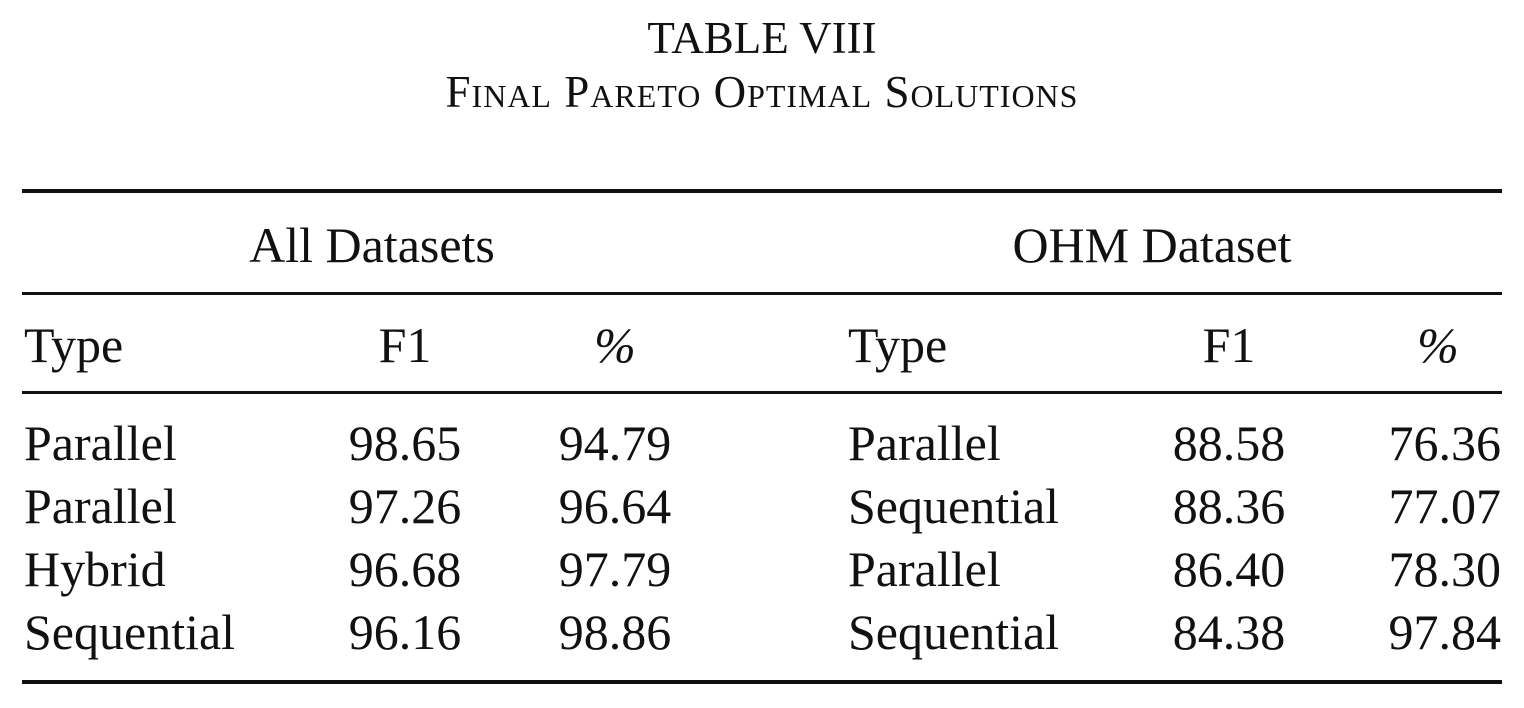  What do you see at coordinates (762, 38) in the screenshot?
I see `table-title: TABLE VIII` at bounding box center [762, 38].